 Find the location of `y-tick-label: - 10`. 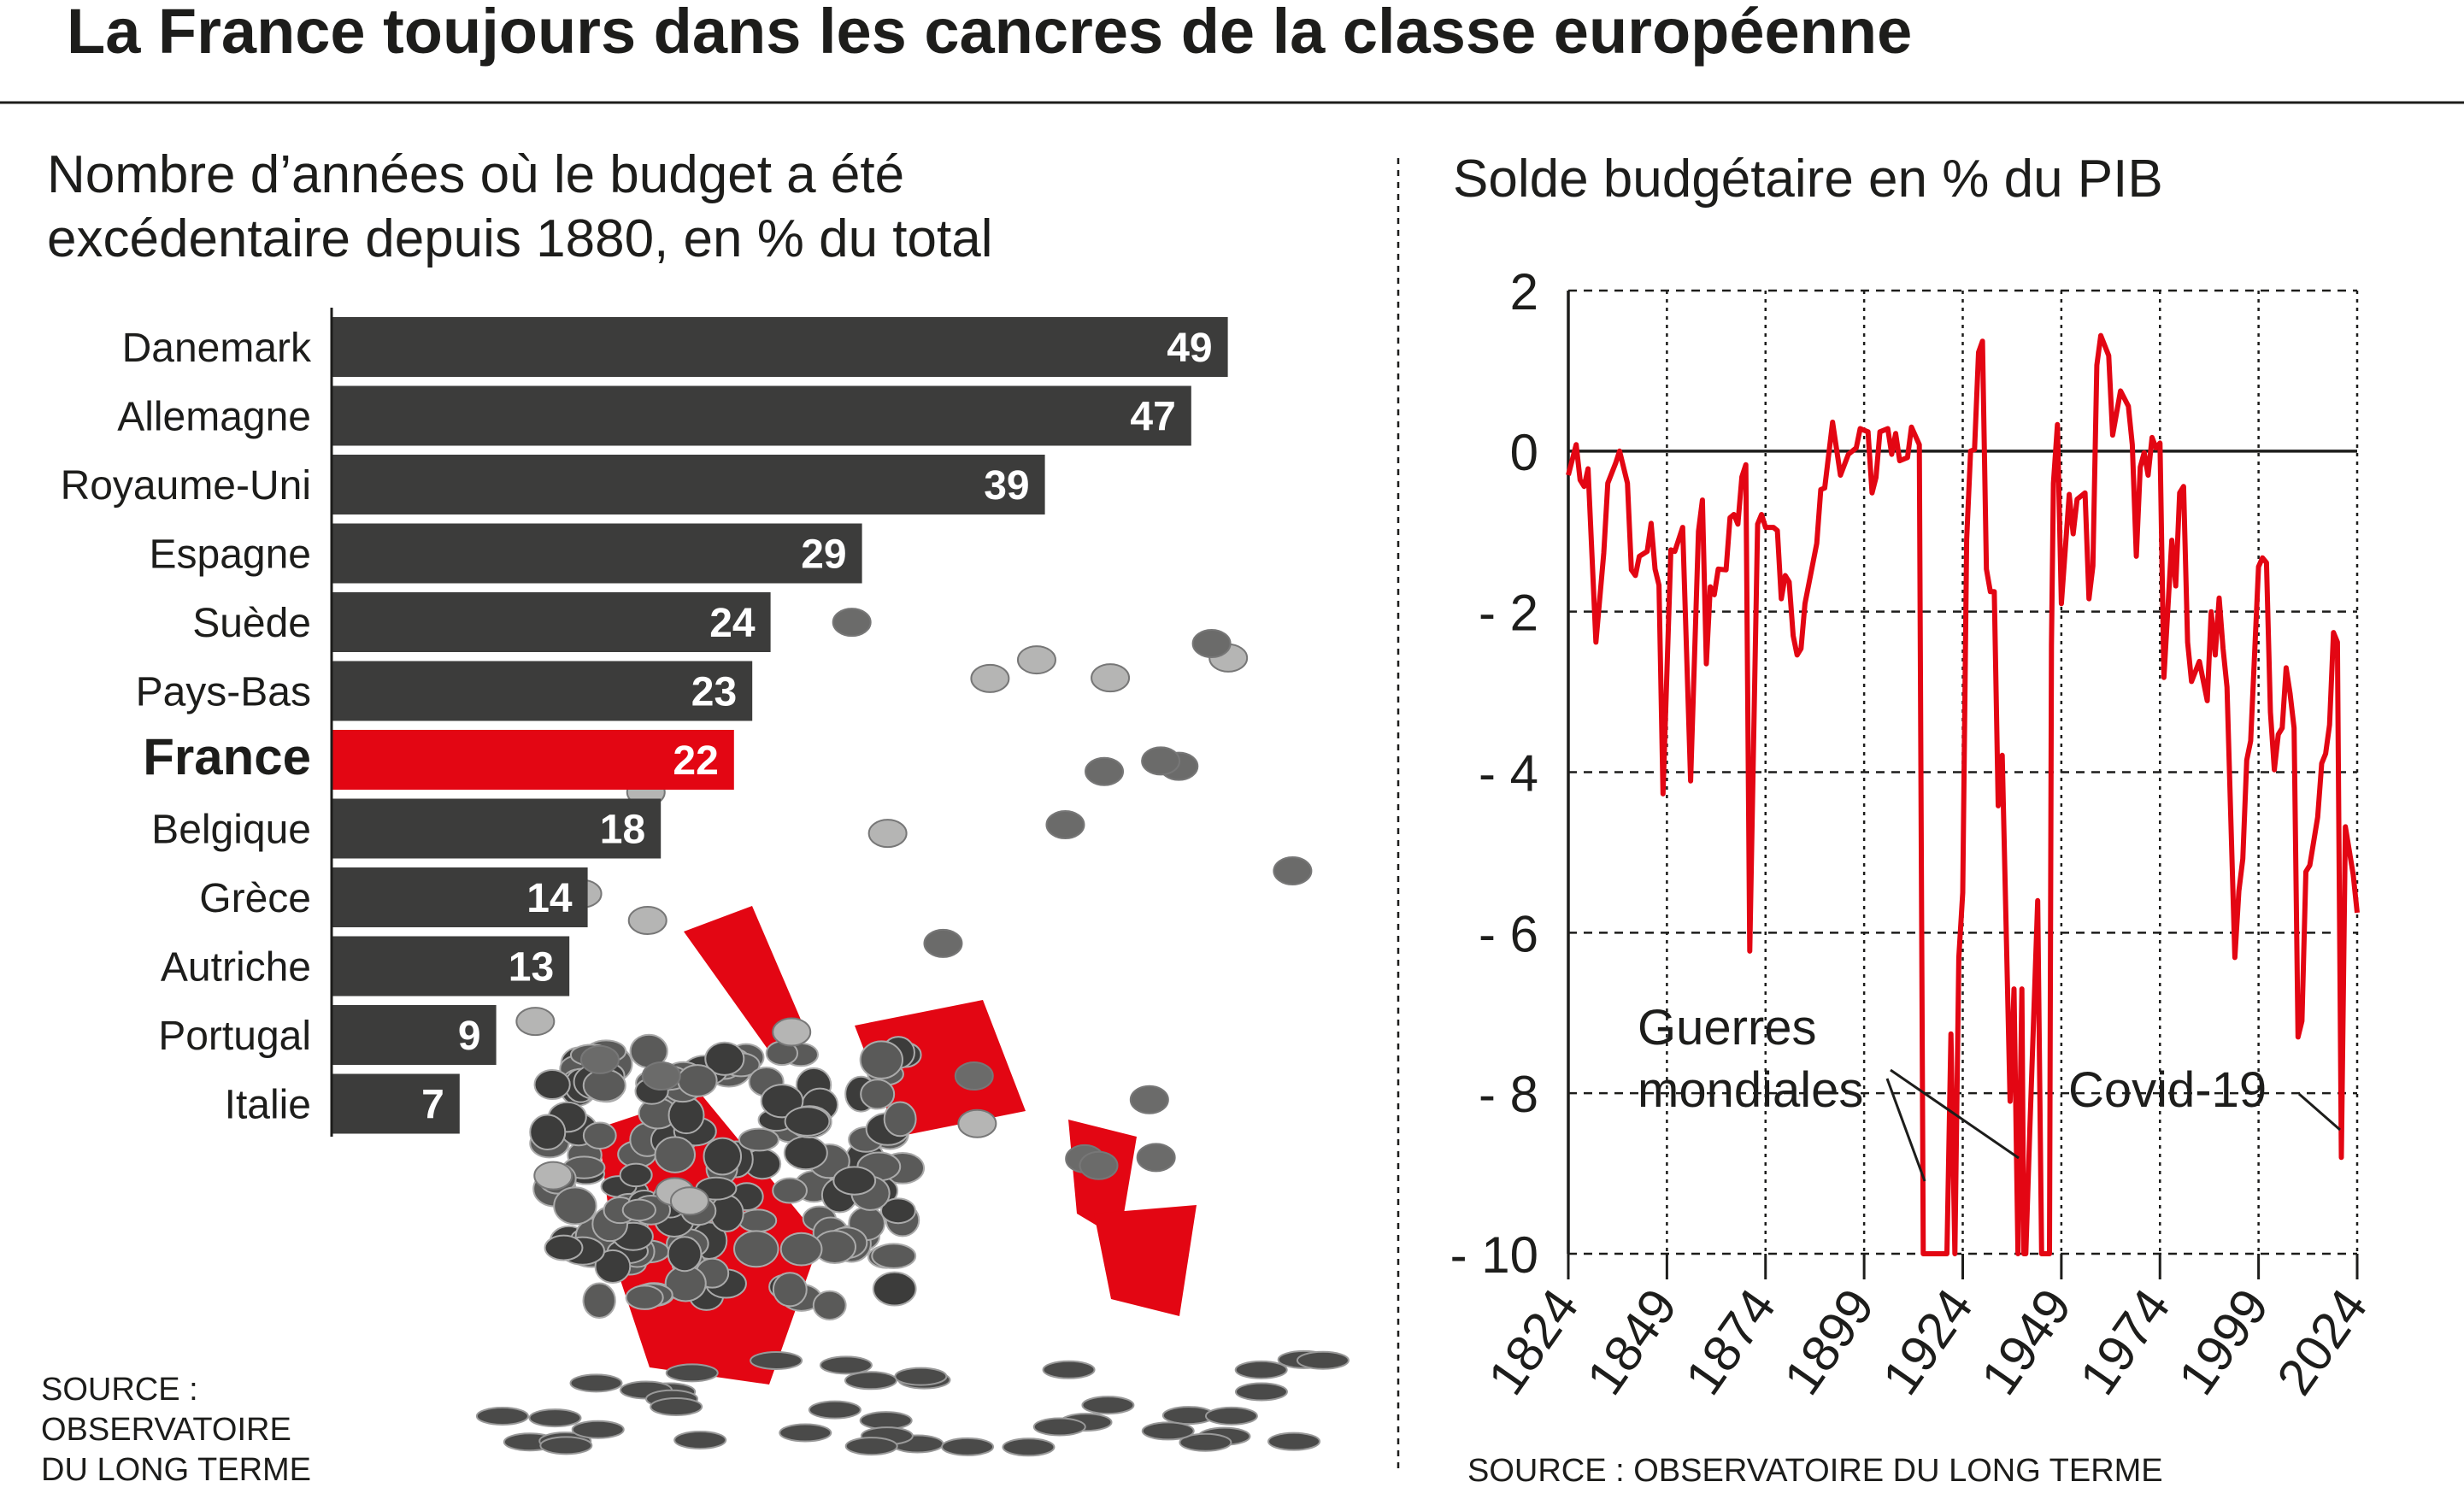

y-tick-label: - 10 is located at coordinates (1494, 1255).